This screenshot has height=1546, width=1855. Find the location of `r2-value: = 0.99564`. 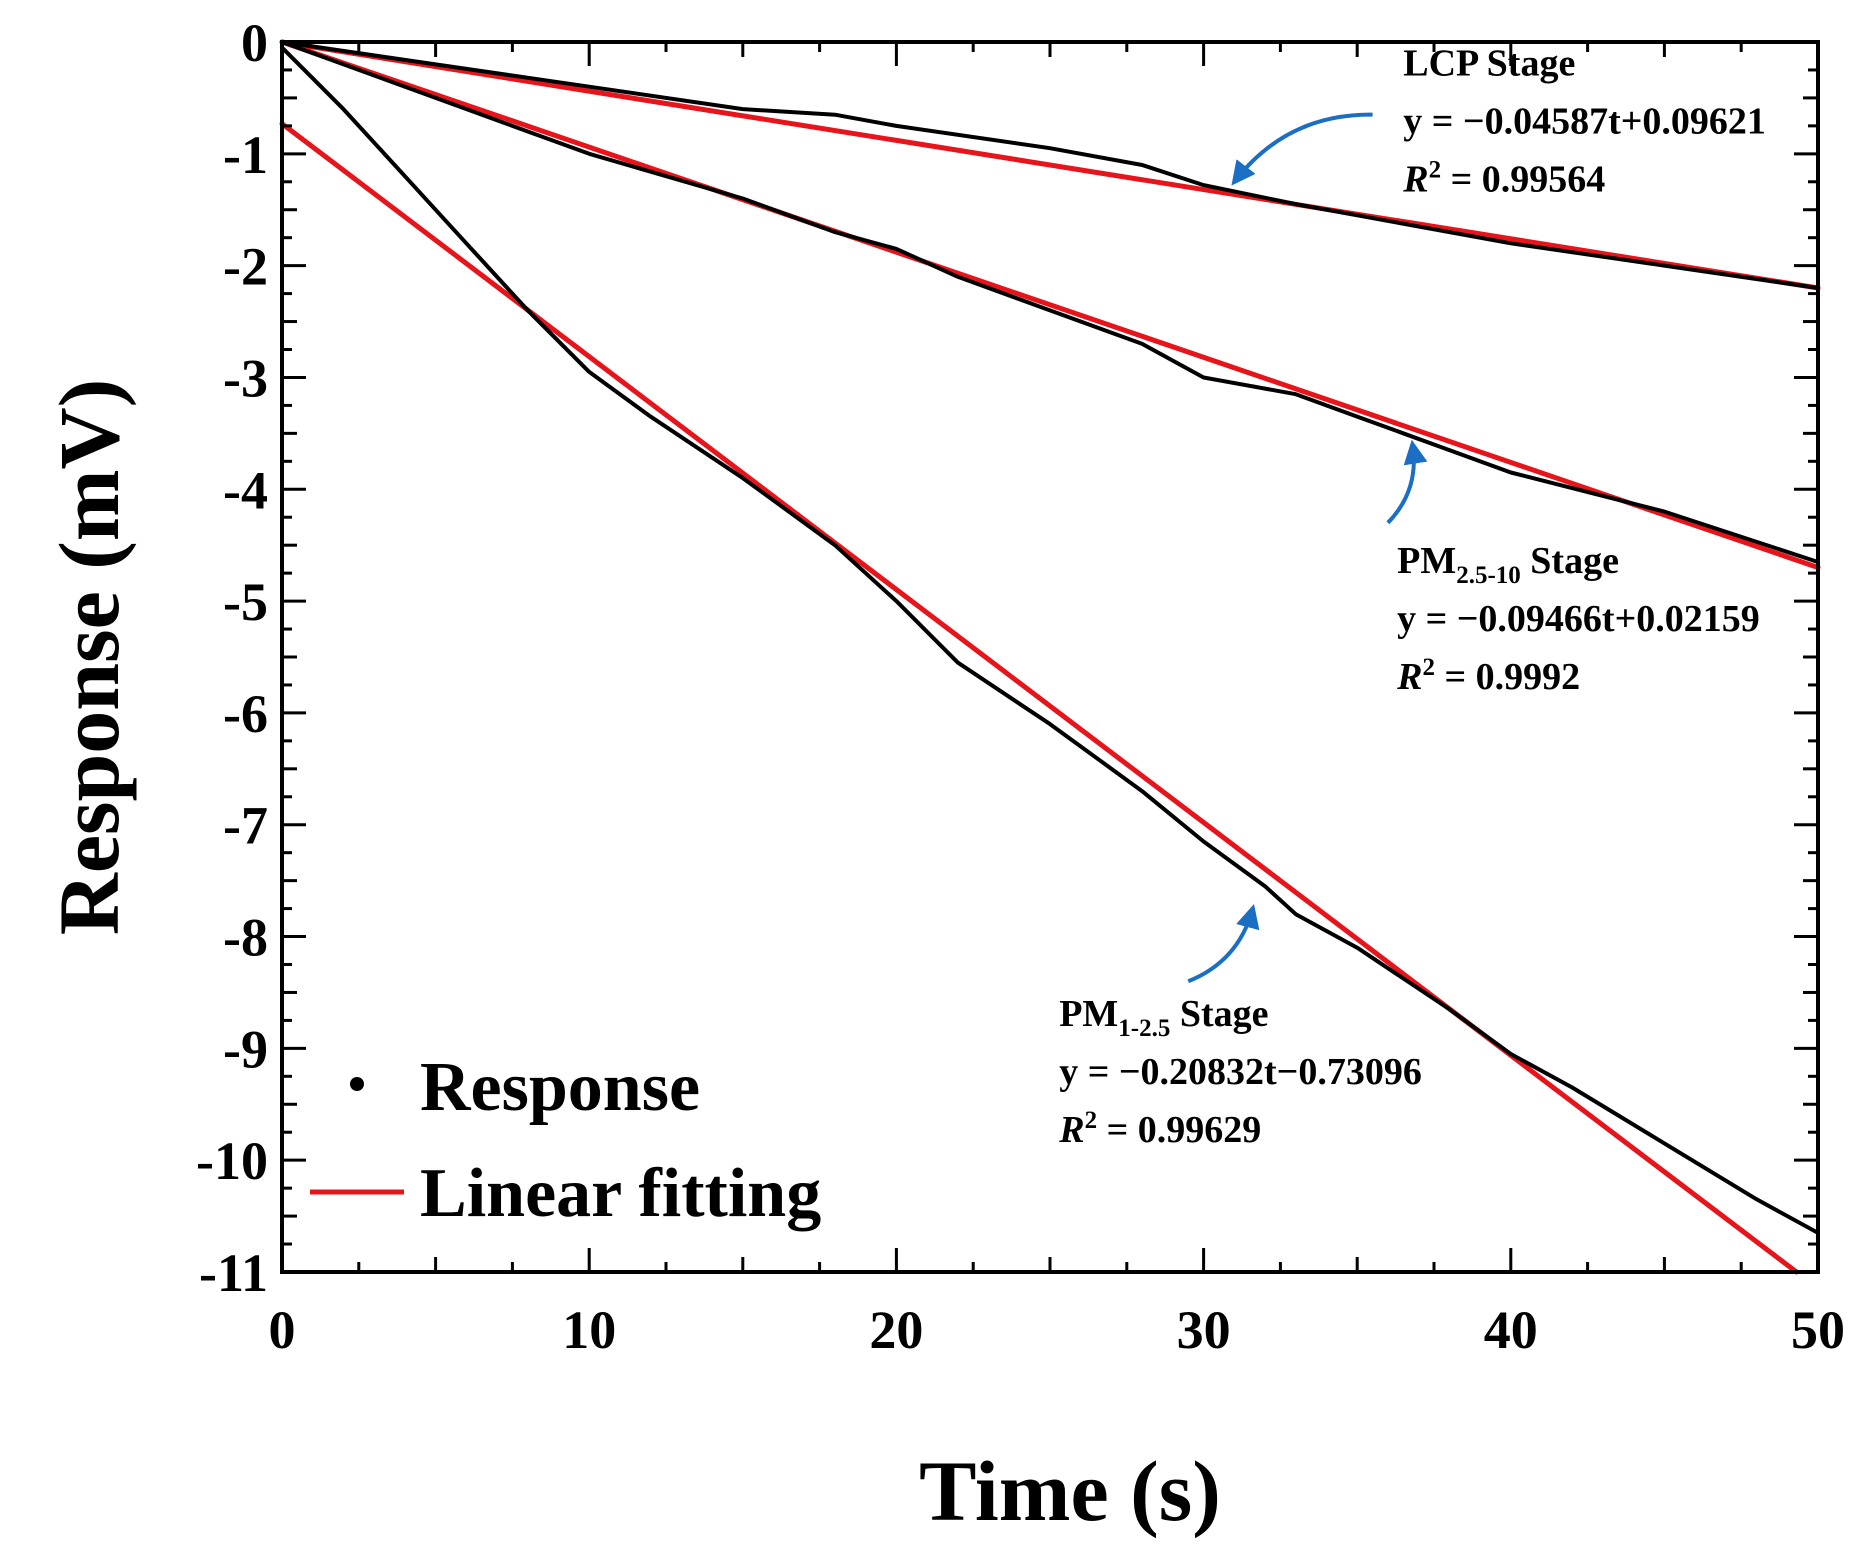

r2-value: = 0.99564 is located at coordinates (1523, 180).